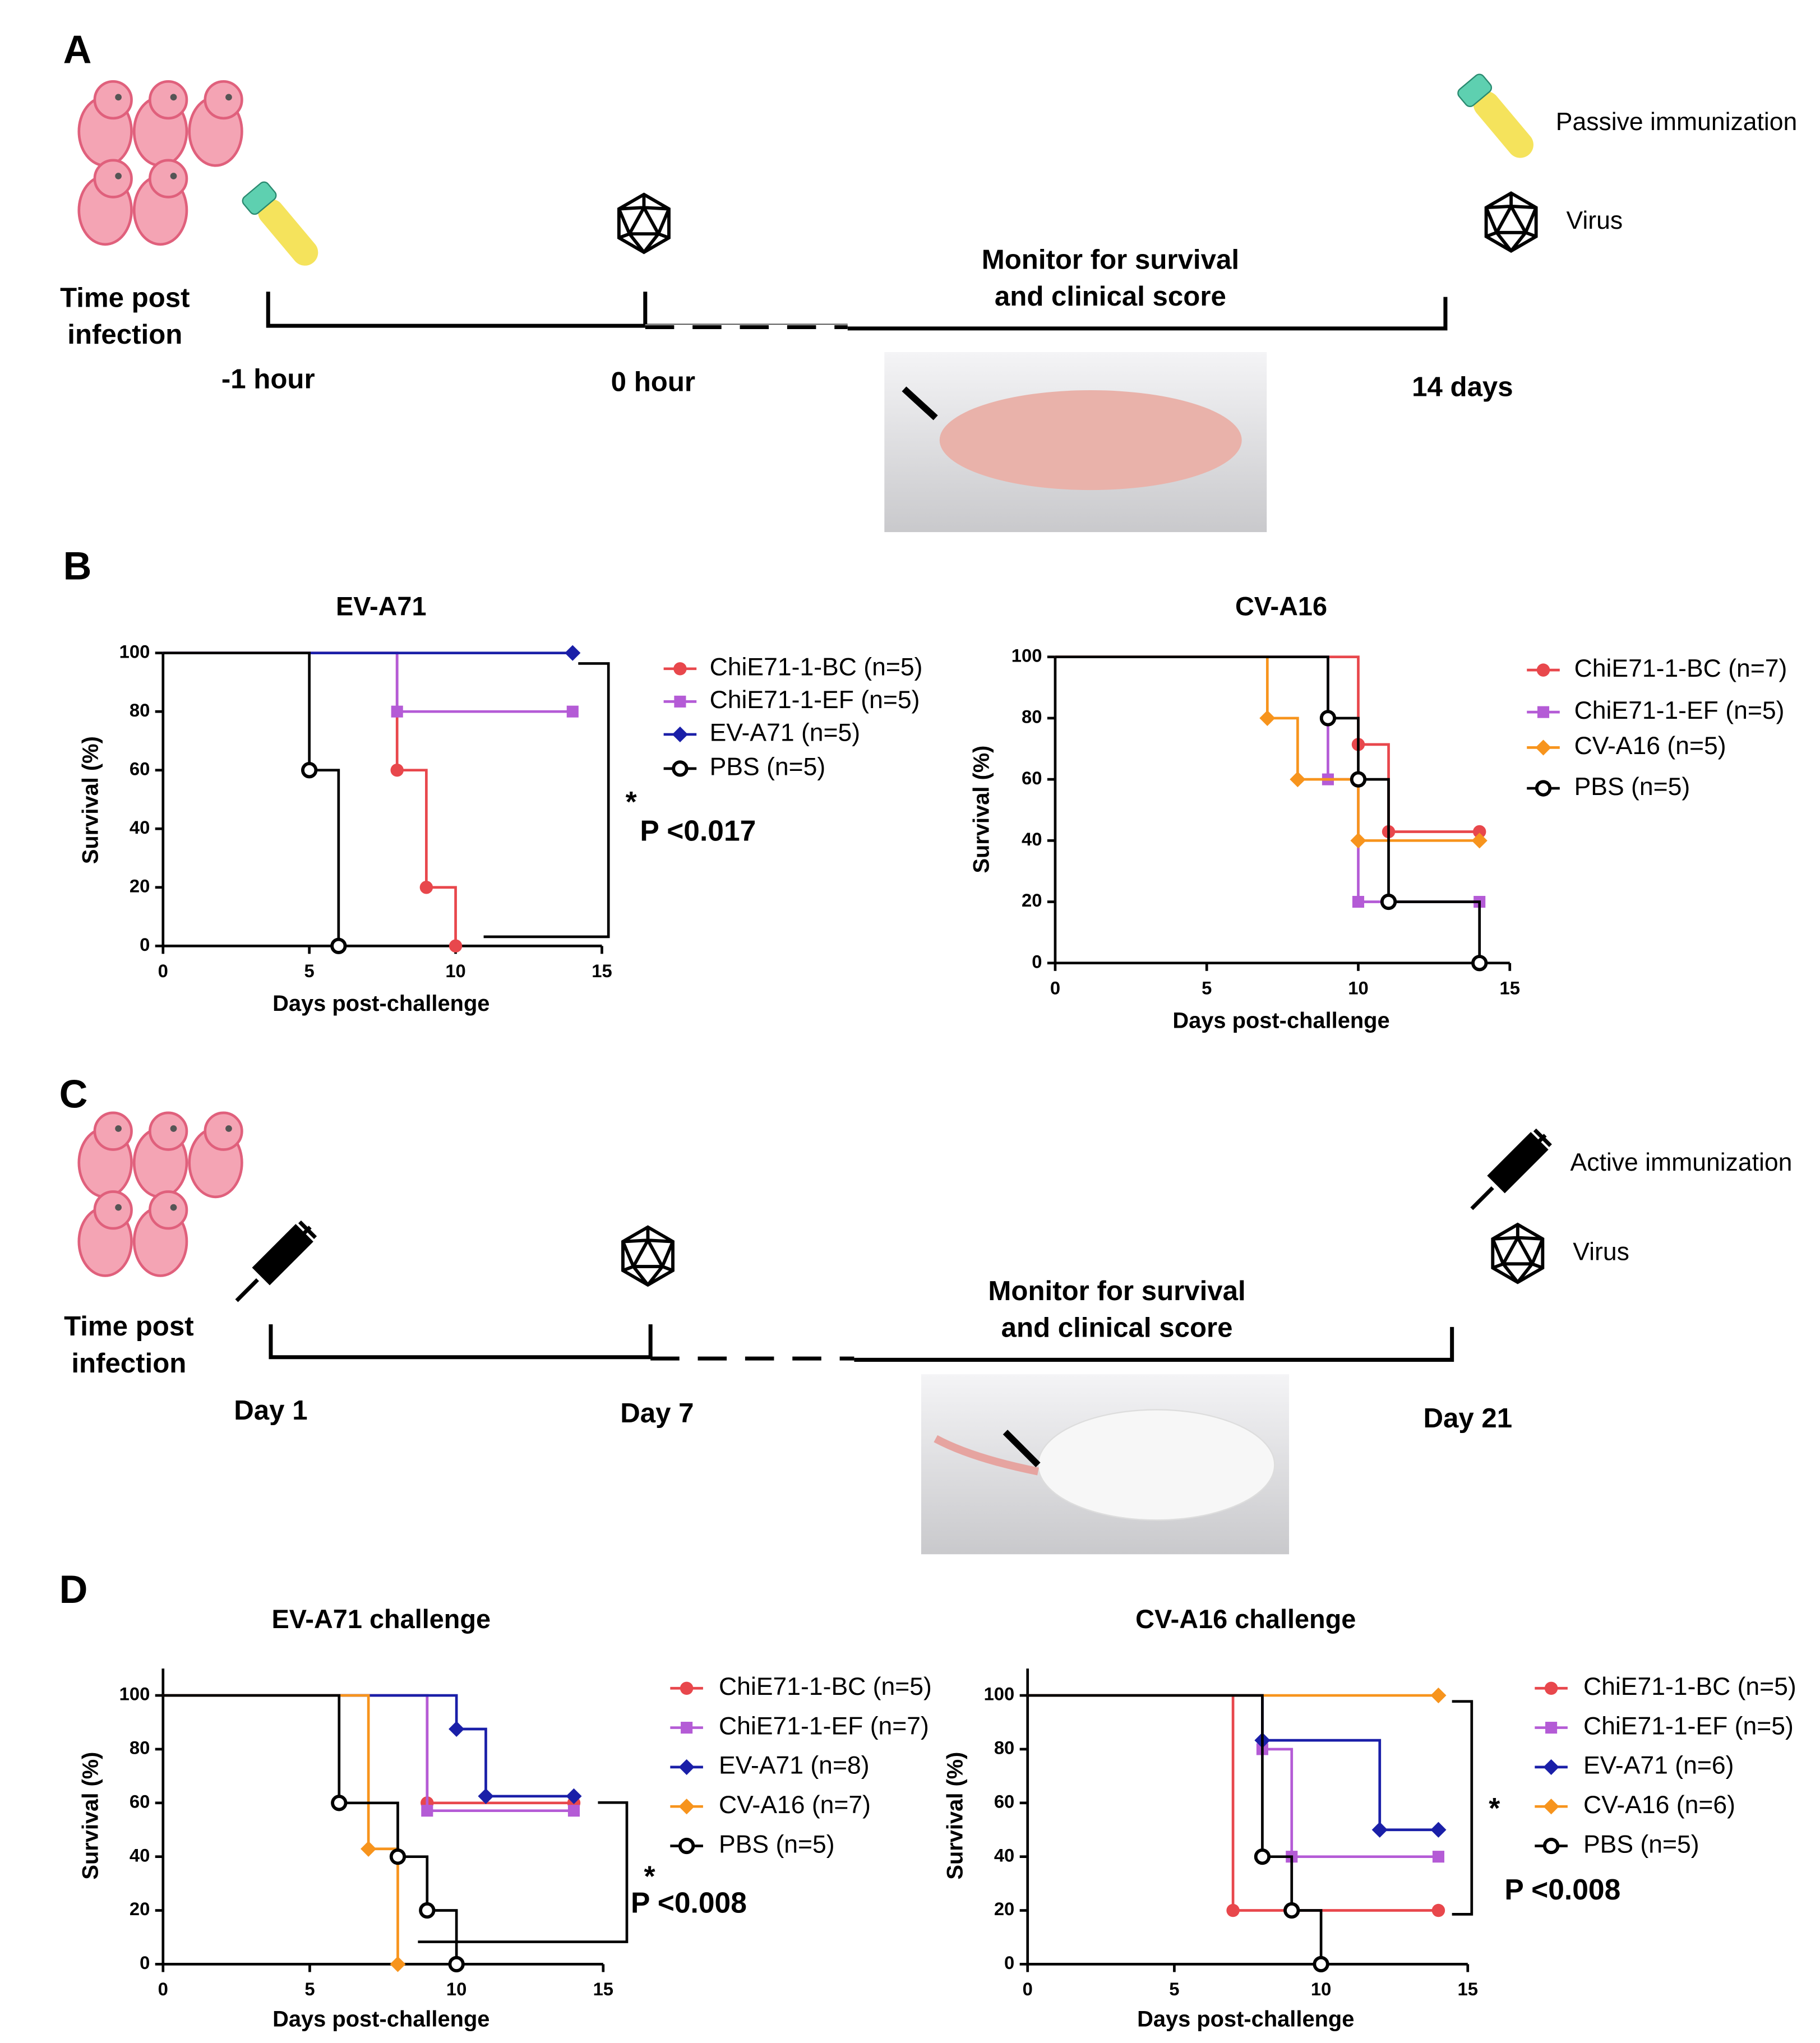 The height and width of the screenshot is (2043, 1820). Describe the element at coordinates (824, 1726) in the screenshot. I see `legend-label: ChiE71-1-EF (n=7)` at that location.